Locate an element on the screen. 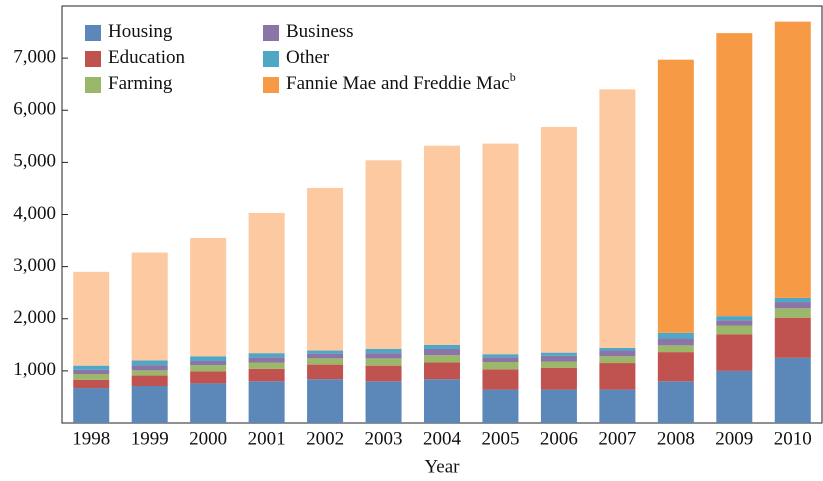 This screenshot has height=481, width=823. legend-label-text: Other is located at coordinates (308, 57).